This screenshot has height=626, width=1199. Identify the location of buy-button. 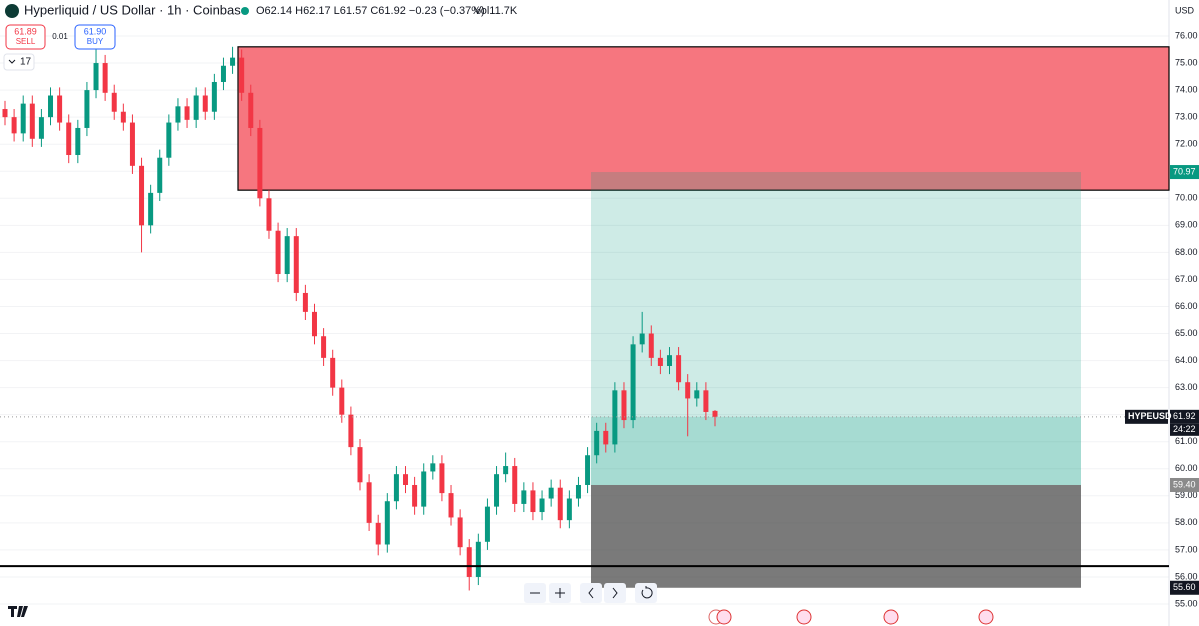
(95, 37).